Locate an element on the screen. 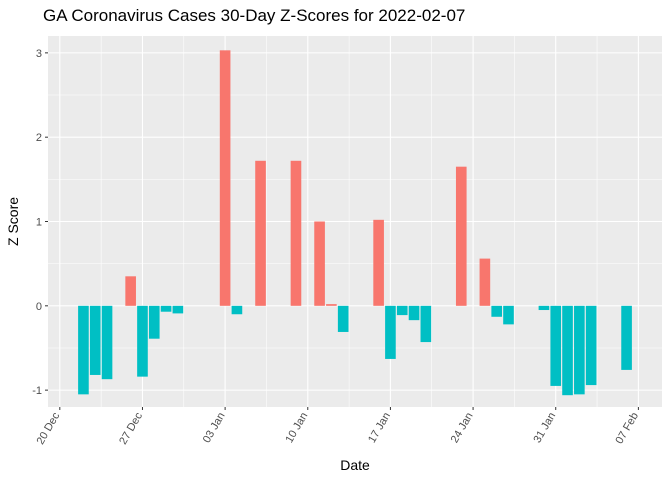 This screenshot has height=480, width=672. x-tick-label: 20 Dec is located at coordinates (49, 428).